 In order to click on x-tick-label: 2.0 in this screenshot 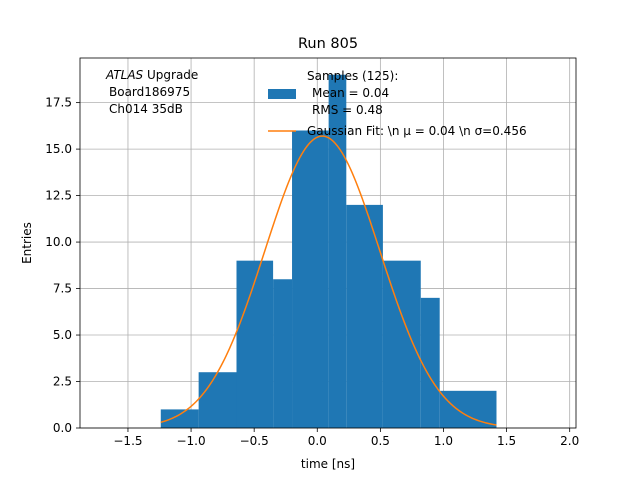, I will do `click(569, 441)`.